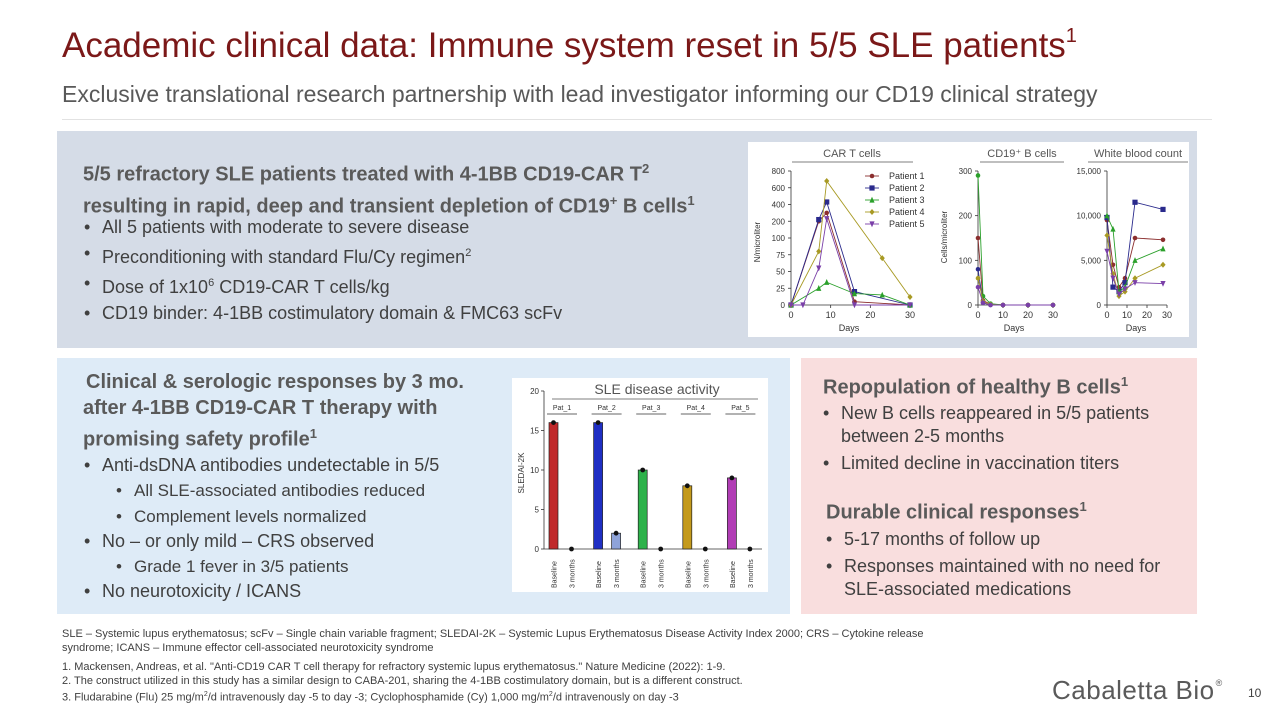 This screenshot has height=720, width=1280. What do you see at coordinates (637, 119) in the screenshot?
I see `title-divider` at bounding box center [637, 119].